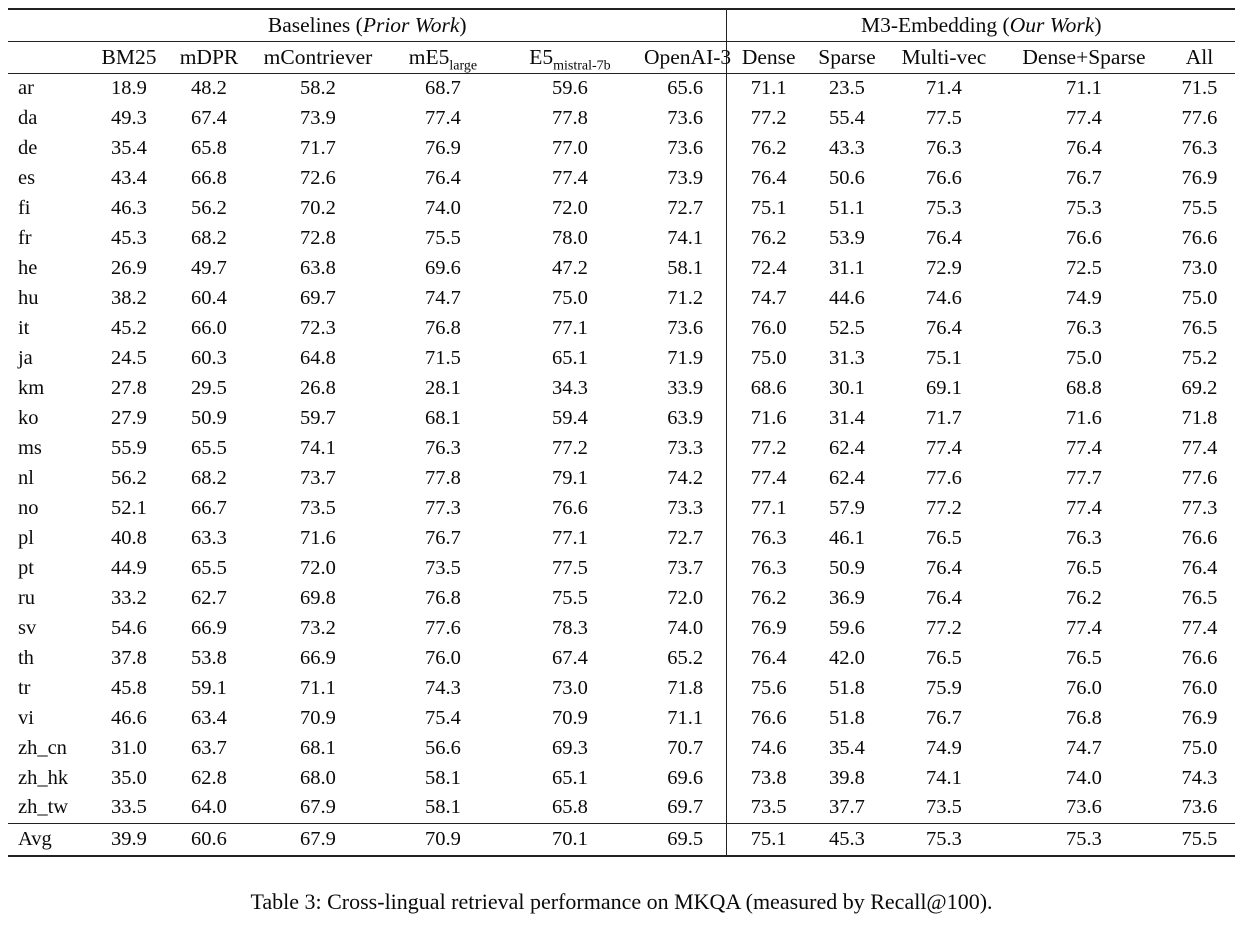 Image resolution: width=1243 pixels, height=933 pixels. What do you see at coordinates (443, 507) in the screenshot?
I see `cell: 77.3` at bounding box center [443, 507].